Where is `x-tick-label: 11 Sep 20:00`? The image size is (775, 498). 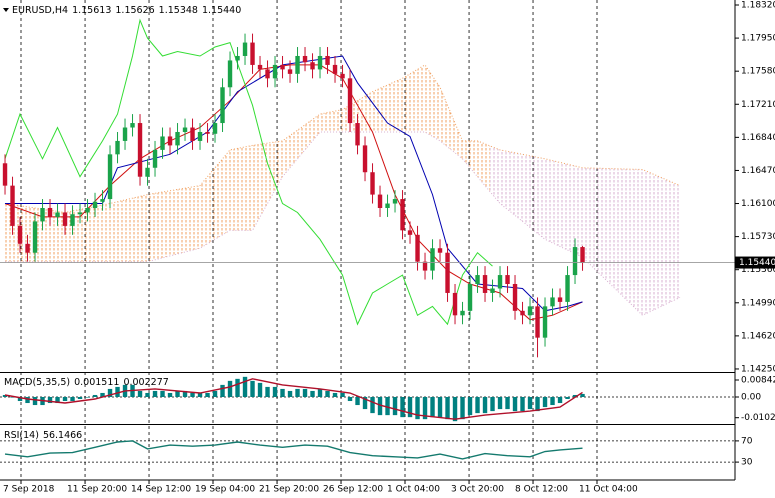
x-tick-label: 11 Sep 20:00 is located at coordinates (97, 490).